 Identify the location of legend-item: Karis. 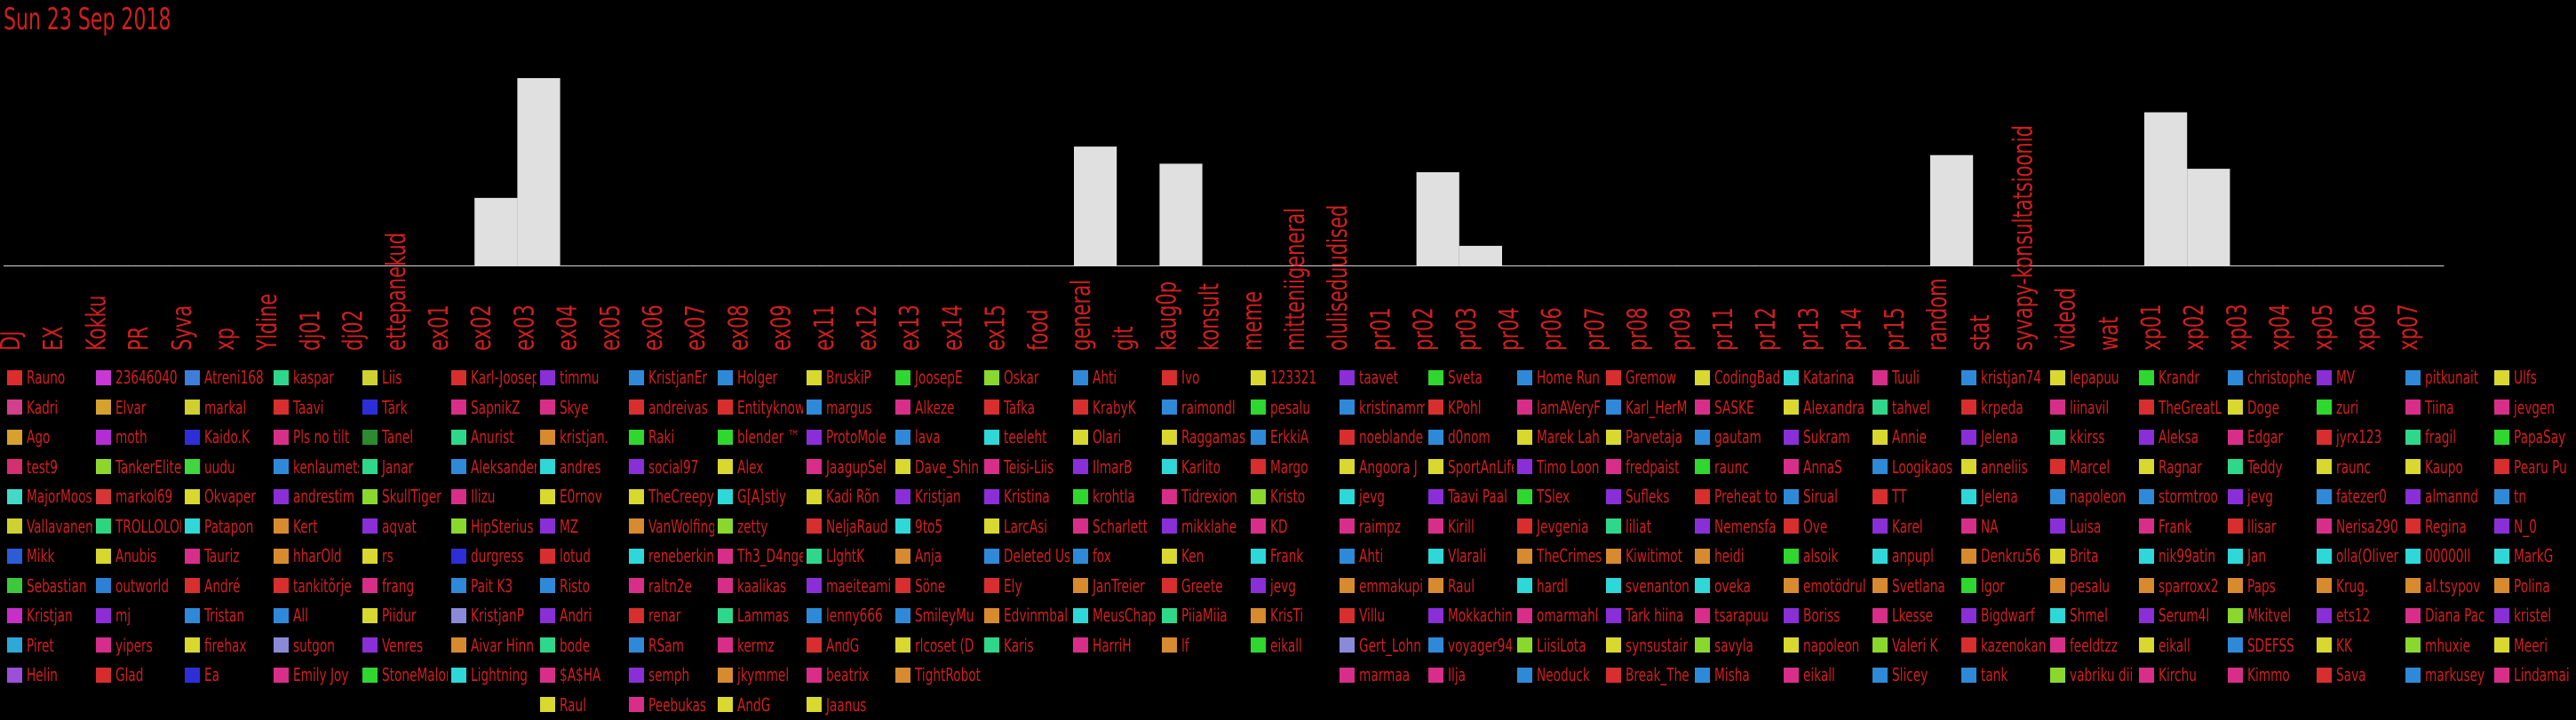
(1026, 645).